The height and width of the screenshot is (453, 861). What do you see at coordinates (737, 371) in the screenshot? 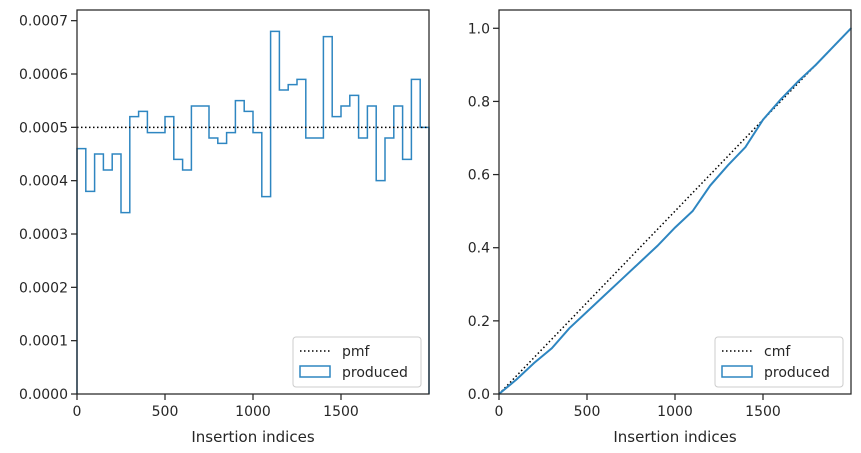
I see `right-legend-produced-swatch` at bounding box center [737, 371].